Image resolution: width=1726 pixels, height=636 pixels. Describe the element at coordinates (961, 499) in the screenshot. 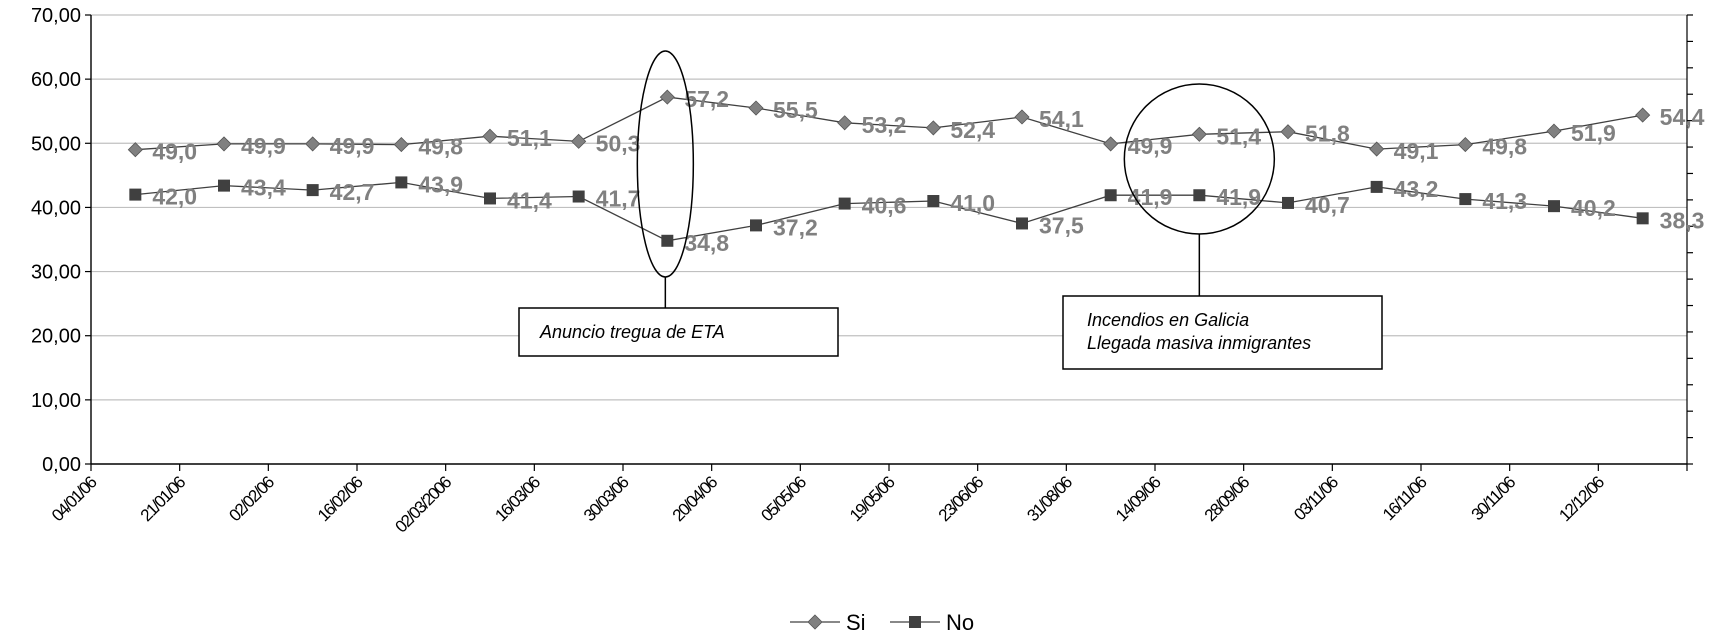

I see `x-tick-label: 23/06/06` at that location.